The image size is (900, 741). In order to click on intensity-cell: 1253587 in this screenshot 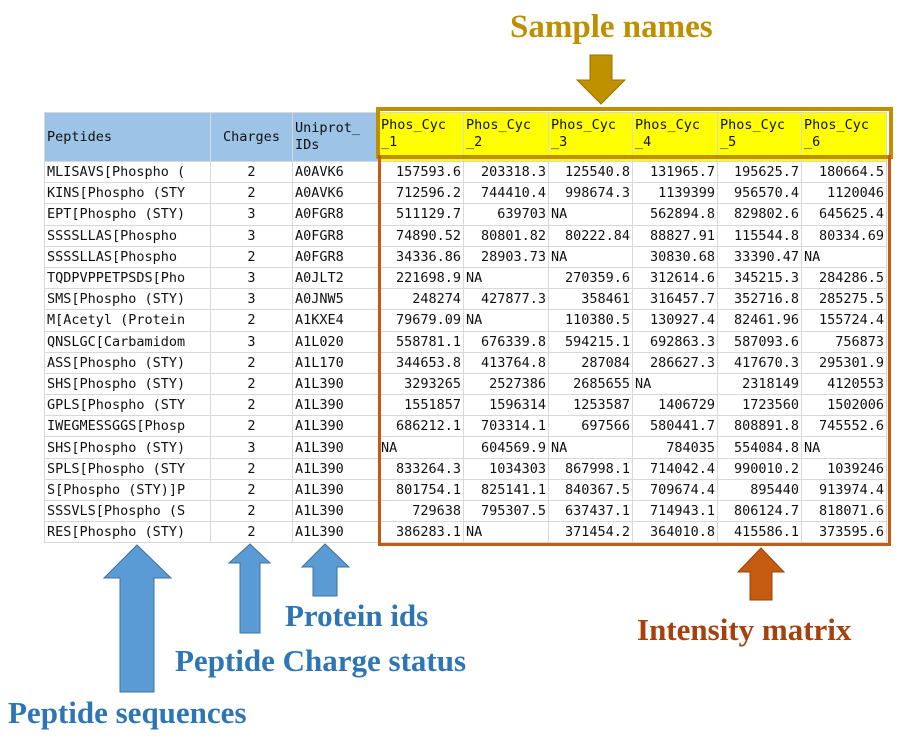, I will do `click(590, 405)`.